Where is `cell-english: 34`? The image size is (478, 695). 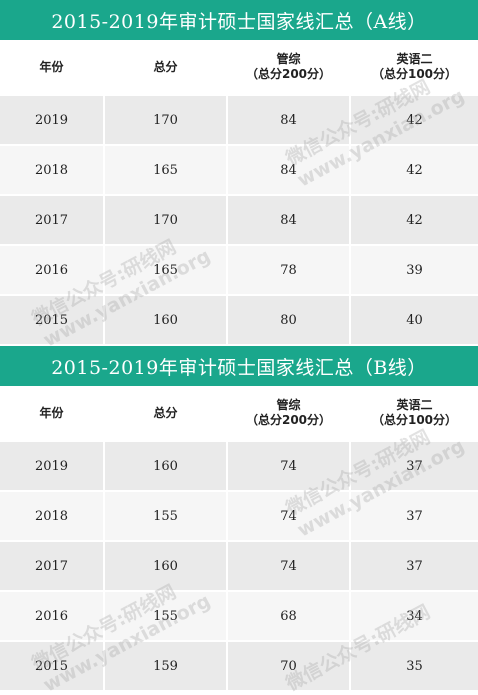 cell-english: 34 is located at coordinates (413, 615).